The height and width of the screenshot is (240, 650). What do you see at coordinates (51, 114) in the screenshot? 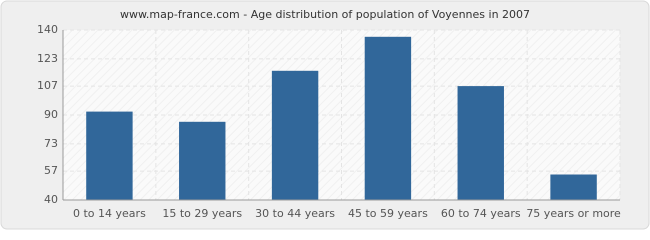
I see `y-tick-label: 90` at bounding box center [51, 114].